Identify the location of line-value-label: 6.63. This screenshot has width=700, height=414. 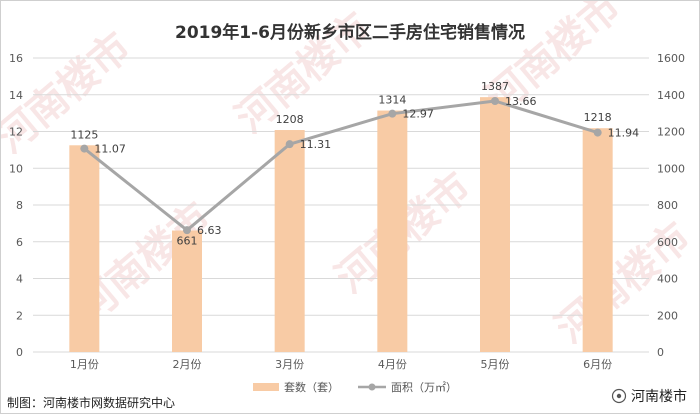
(209, 230).